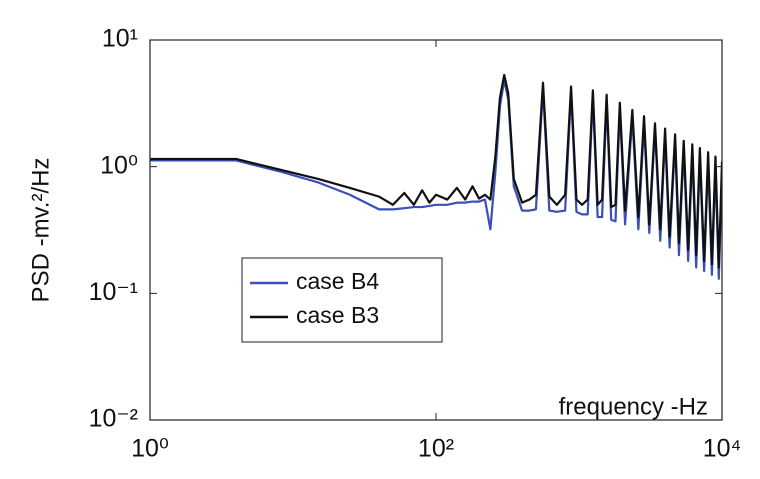 The width and height of the screenshot is (760, 479). Describe the element at coordinates (119, 165) in the screenshot. I see `y-tick-label: 10⁰` at that location.